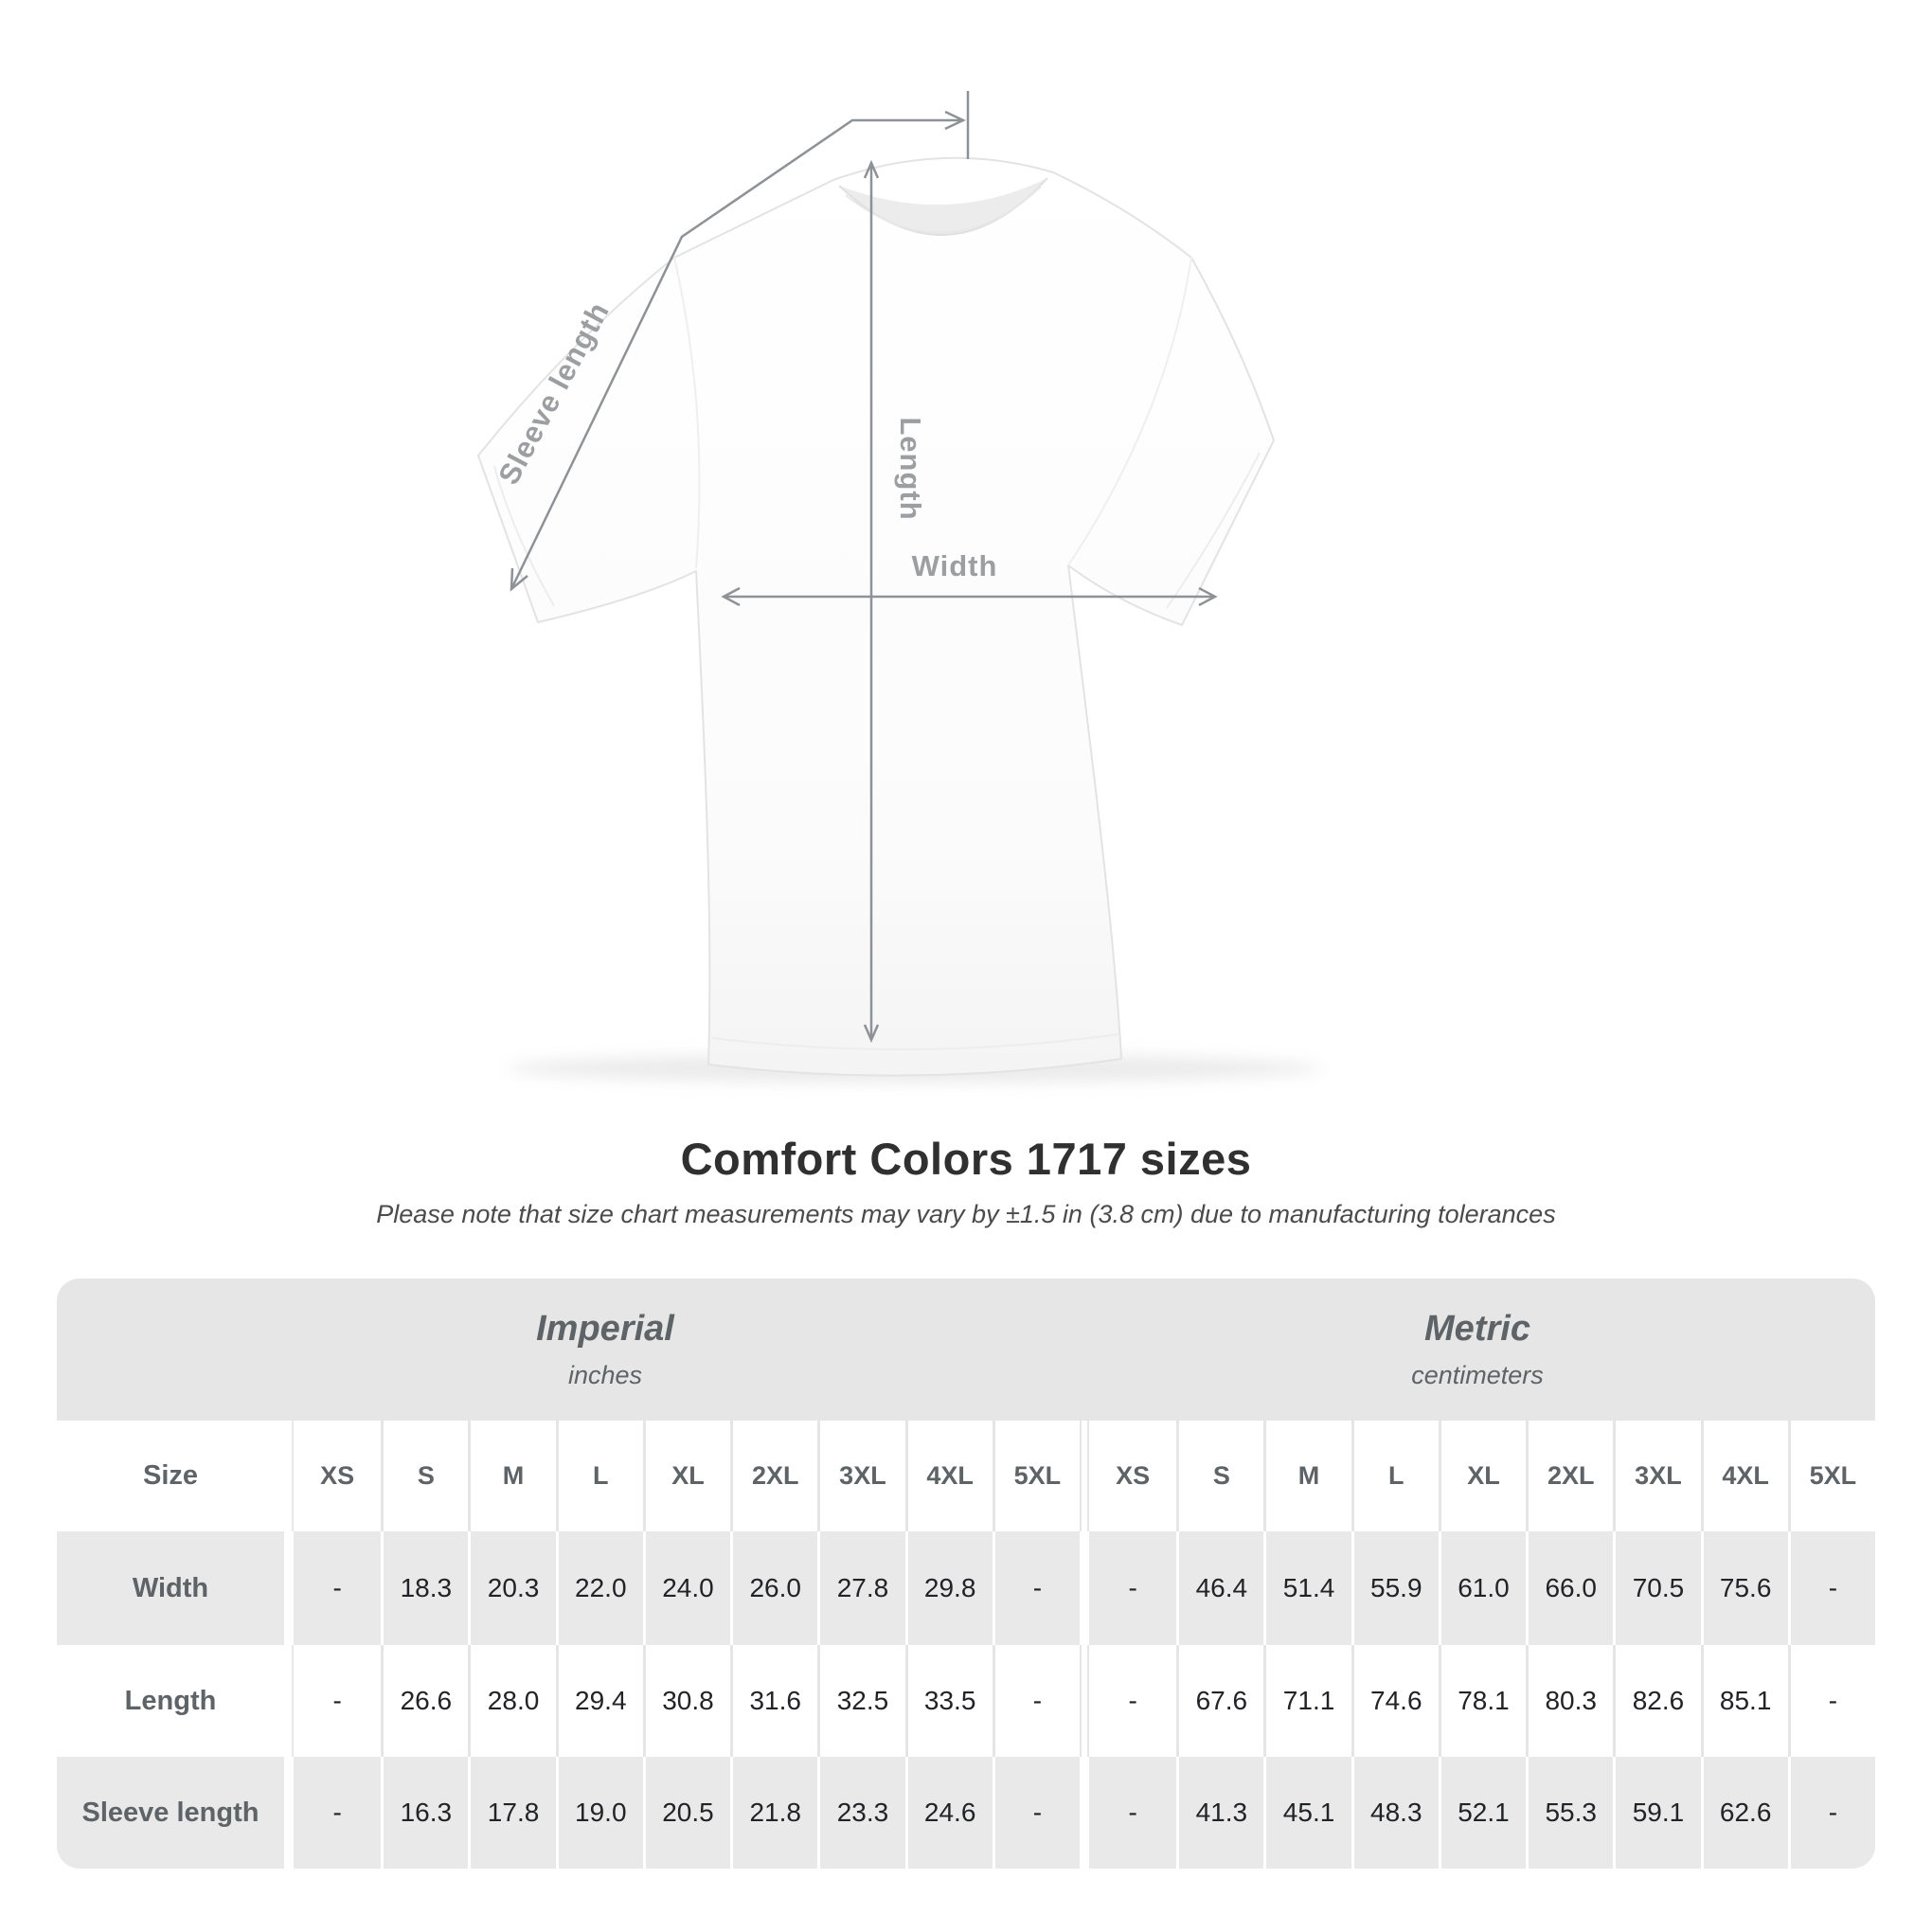 This screenshot has height=1932, width=1932. Describe the element at coordinates (1477, 1350) in the screenshot. I see `metric-header: Metric centimeters` at that location.